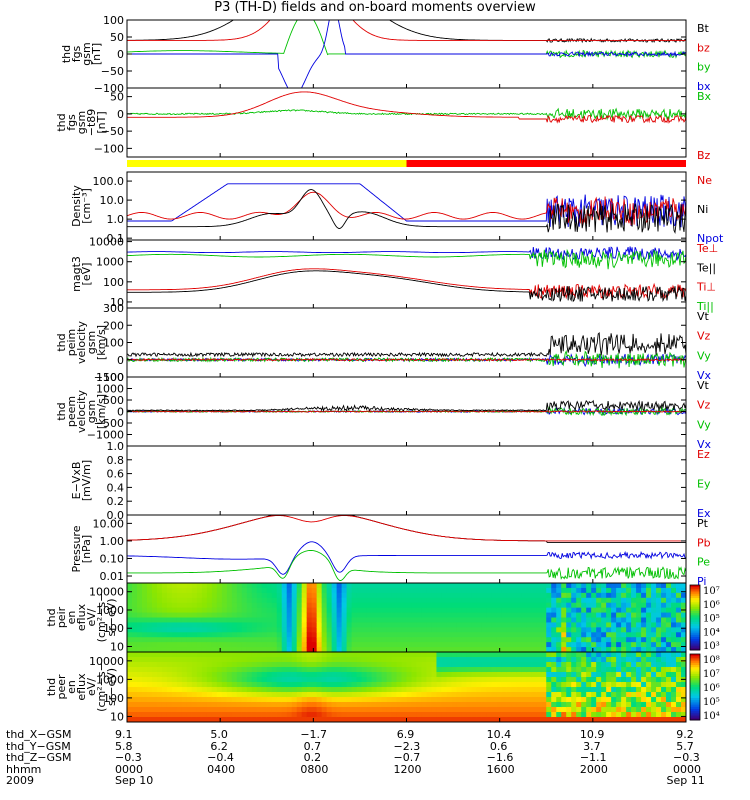 This screenshot has height=800, width=750. Describe the element at coordinates (406, 565) in the screenshot. I see `series-pressure-Pe` at that location.